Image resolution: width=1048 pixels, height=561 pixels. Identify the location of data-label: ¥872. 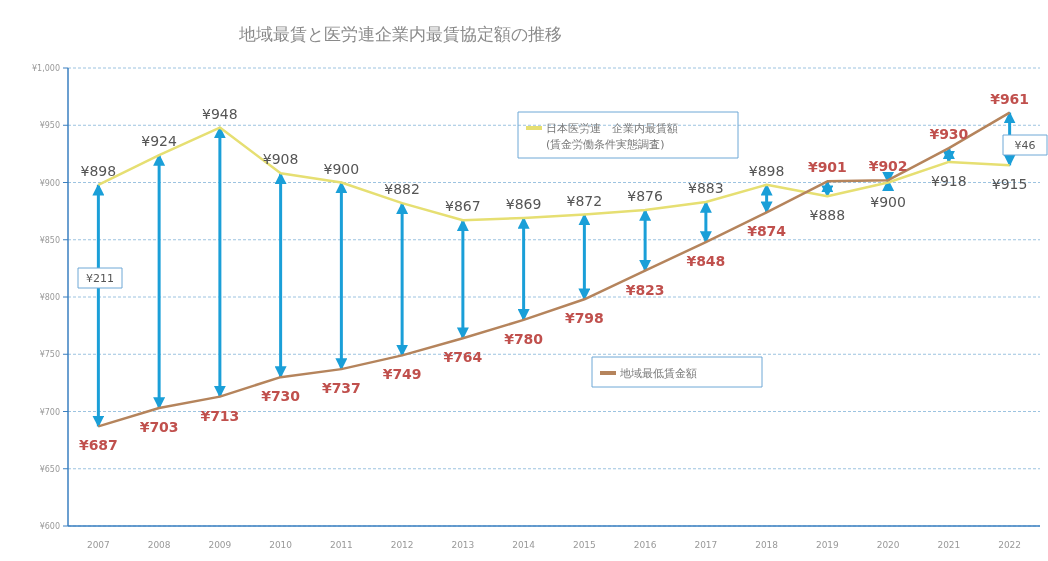
(584, 200).